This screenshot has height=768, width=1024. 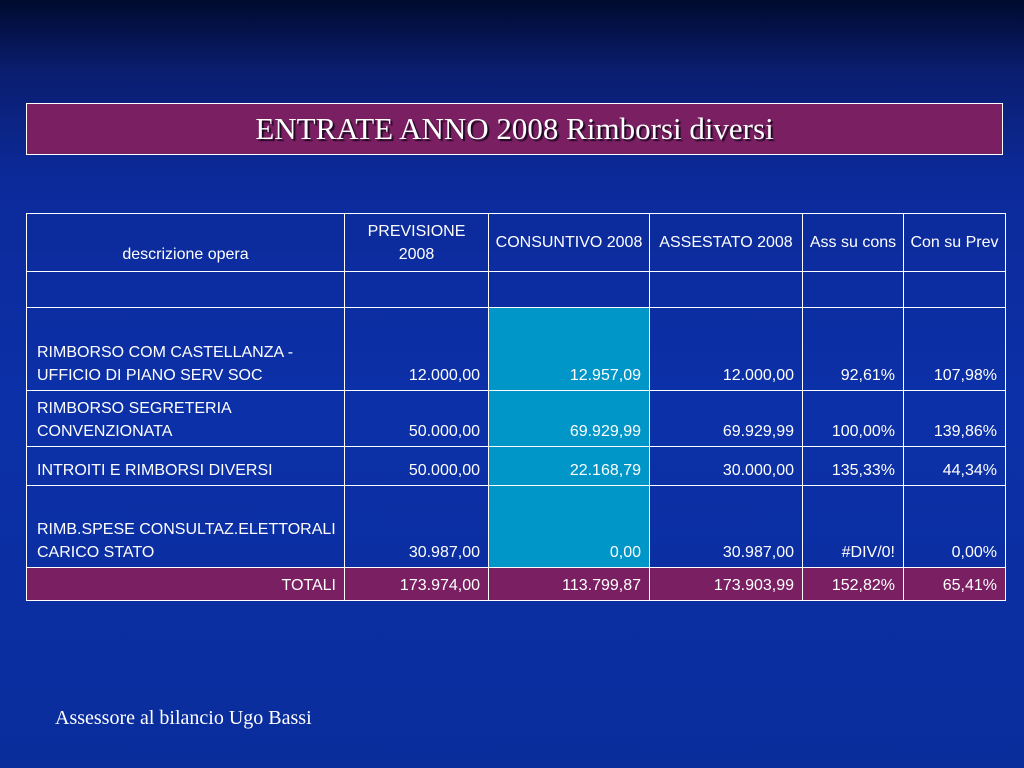 What do you see at coordinates (569, 584) in the screenshot?
I see `totals-consuntivo: 113.799,87` at bounding box center [569, 584].